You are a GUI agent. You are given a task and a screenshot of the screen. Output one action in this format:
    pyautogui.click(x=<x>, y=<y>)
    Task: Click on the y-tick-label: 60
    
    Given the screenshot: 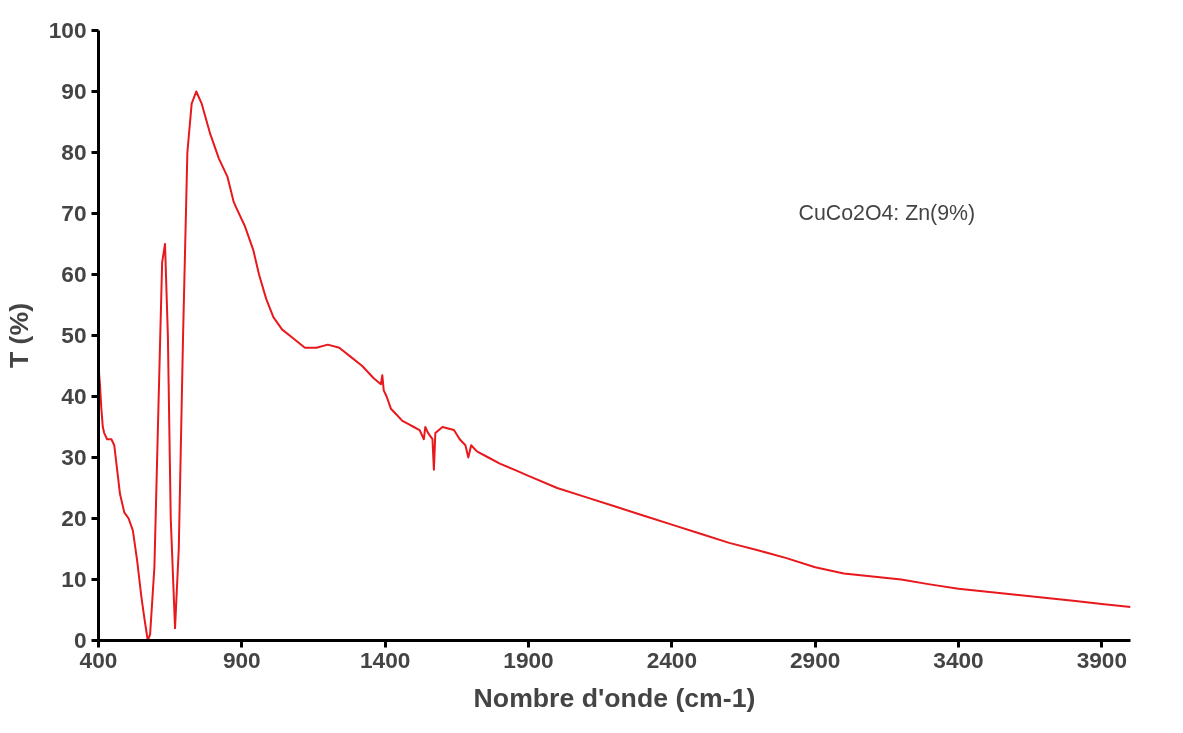 What is the action you would take?
    pyautogui.click(x=74, y=274)
    